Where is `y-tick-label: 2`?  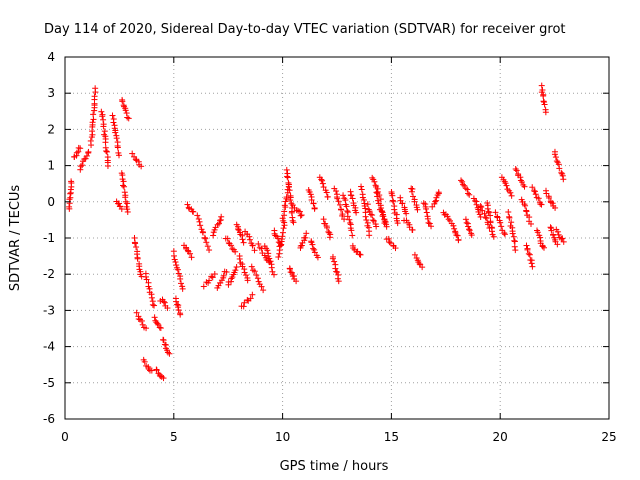 y-tick-label: 2 is located at coordinates (51, 129).